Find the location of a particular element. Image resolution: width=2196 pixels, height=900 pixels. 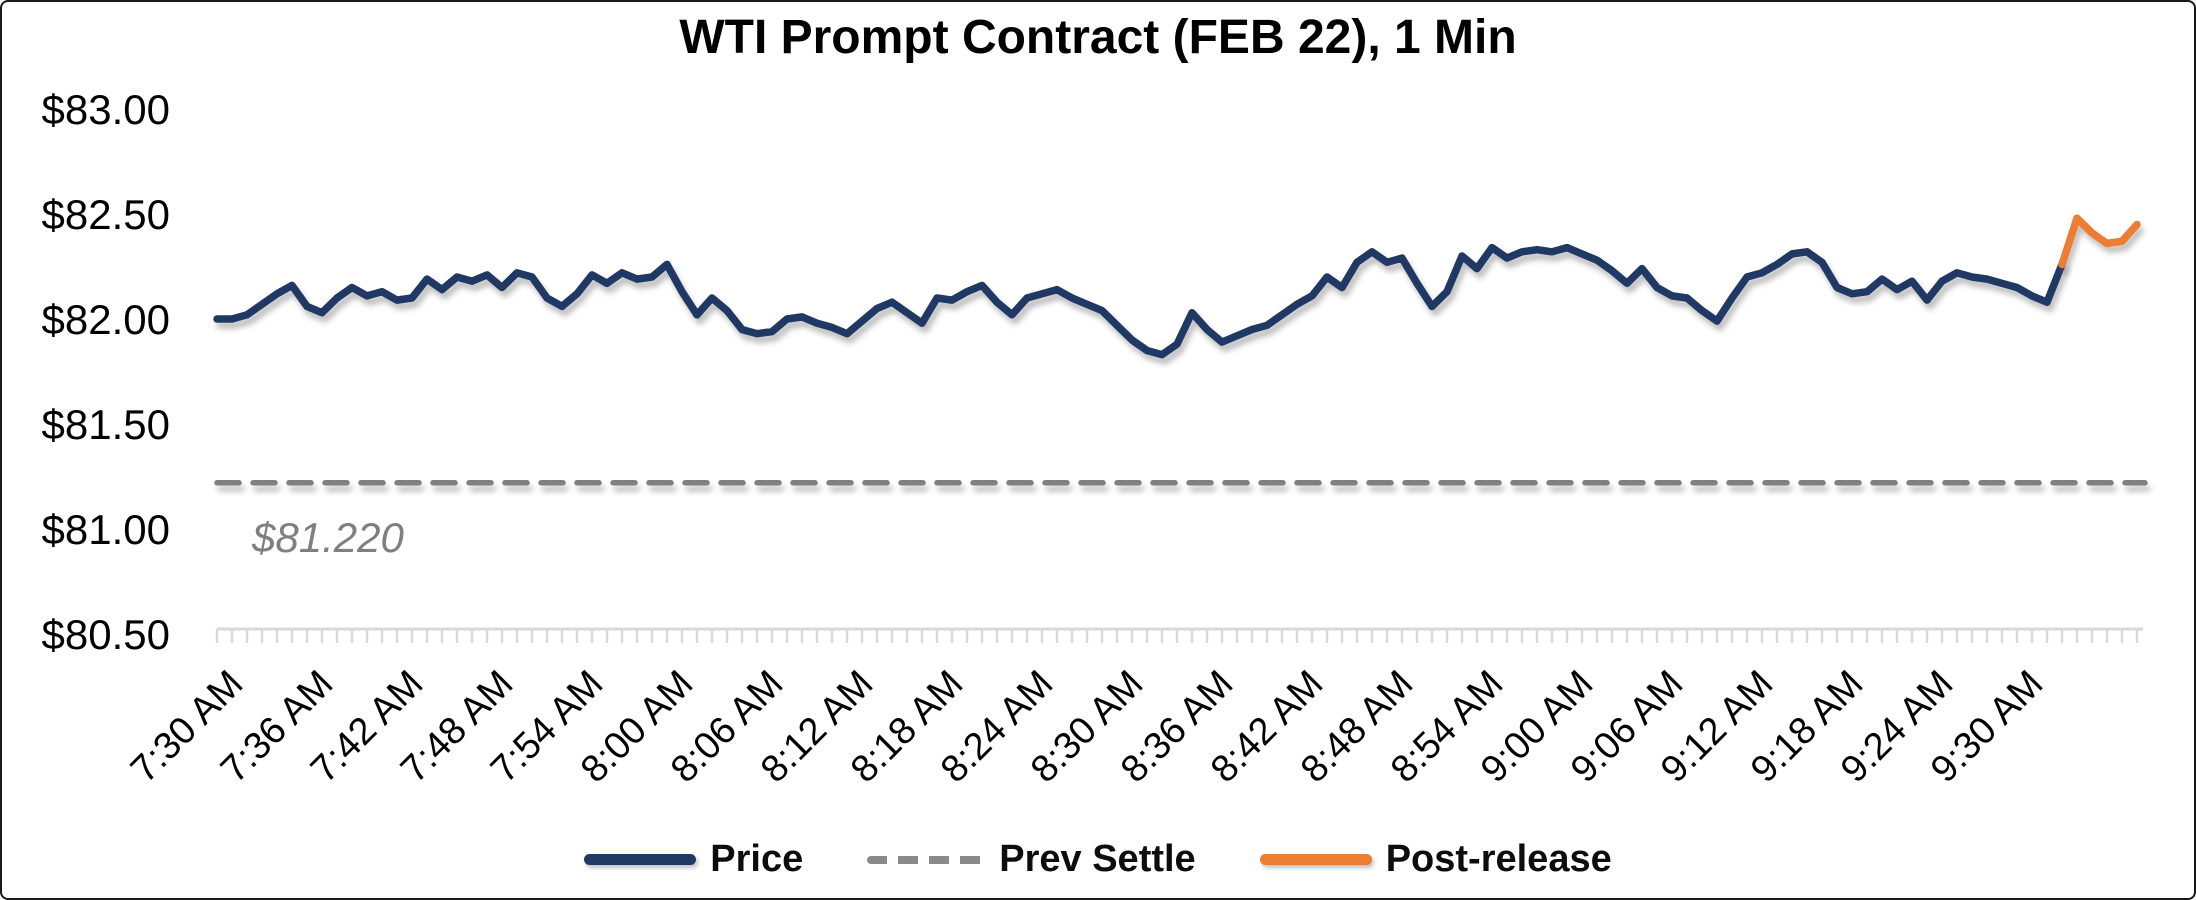

post-release-line-swatch is located at coordinates (1315, 859).